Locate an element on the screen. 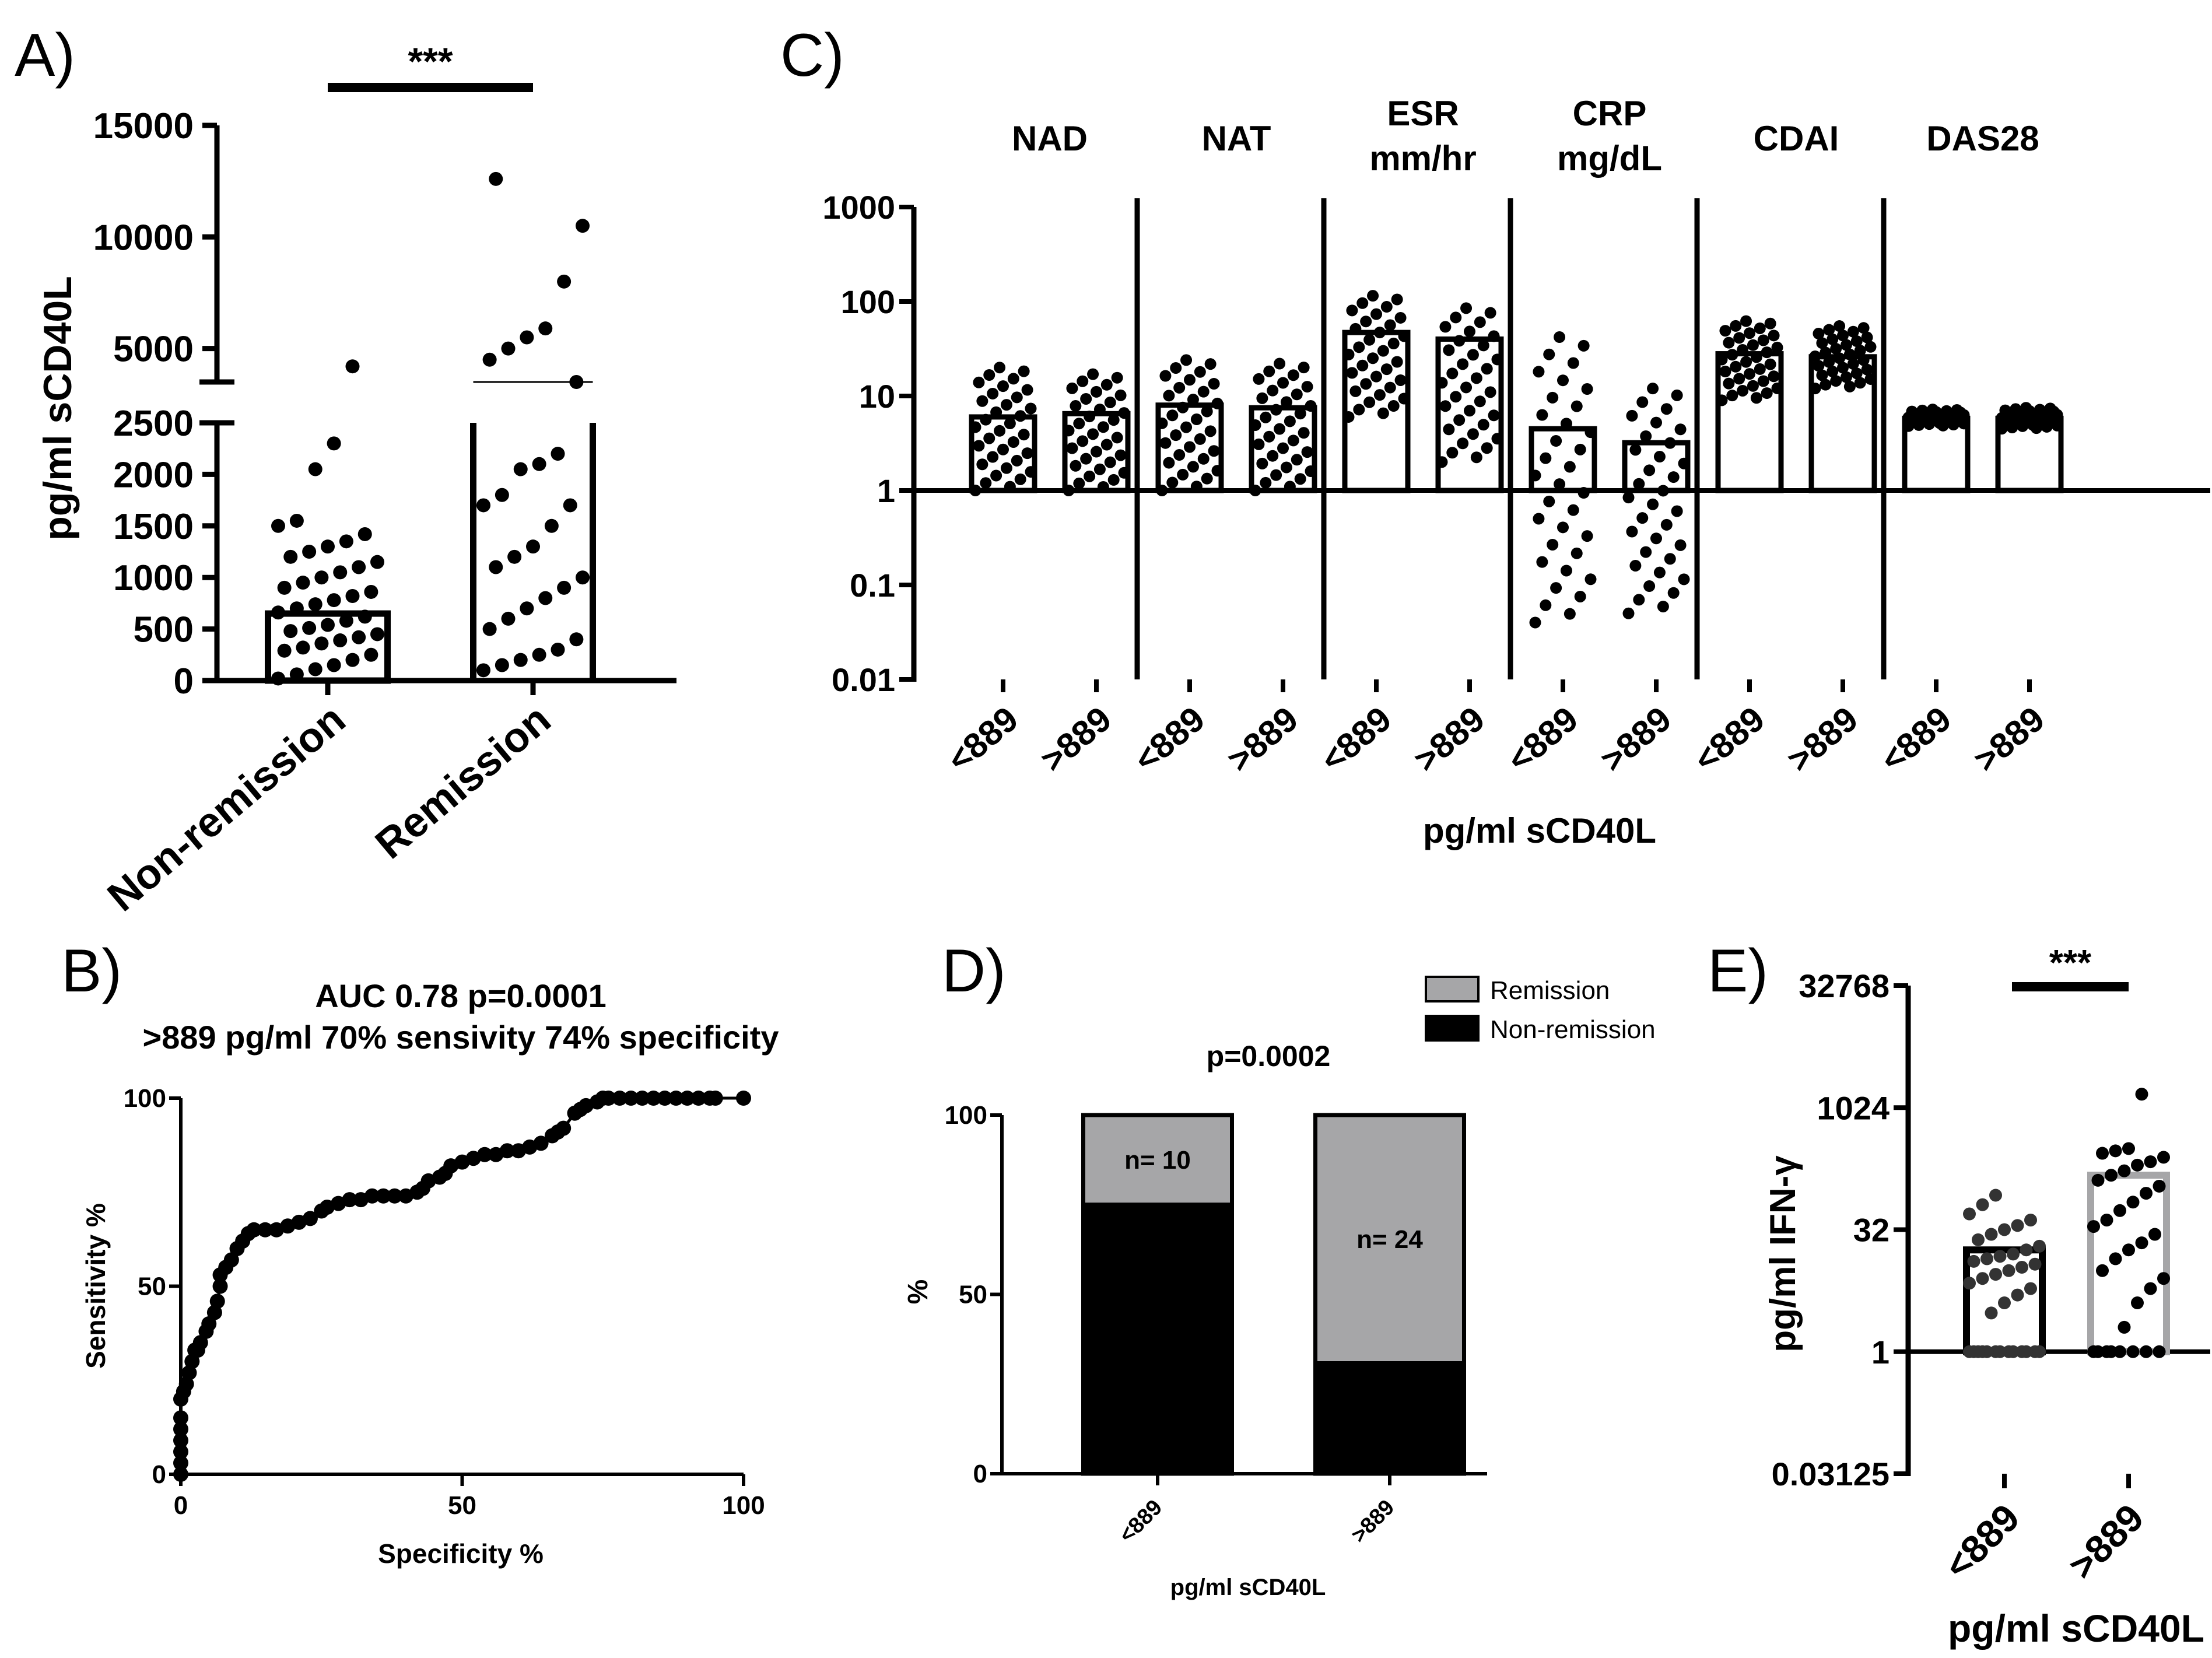 Image resolution: width=2212 pixels, height=1658 pixels. x-tick-label: 0 is located at coordinates (181, 1505).